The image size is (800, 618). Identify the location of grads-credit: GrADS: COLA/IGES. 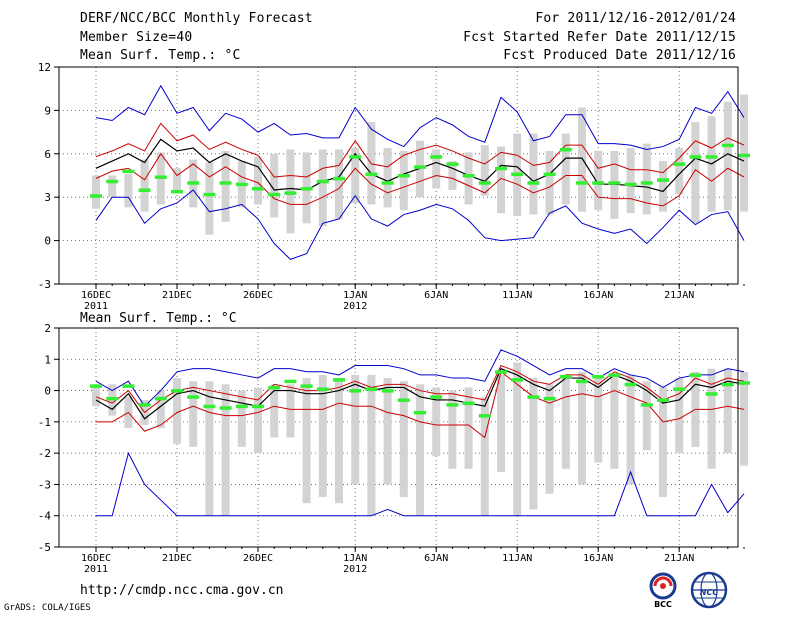
(47, 608).